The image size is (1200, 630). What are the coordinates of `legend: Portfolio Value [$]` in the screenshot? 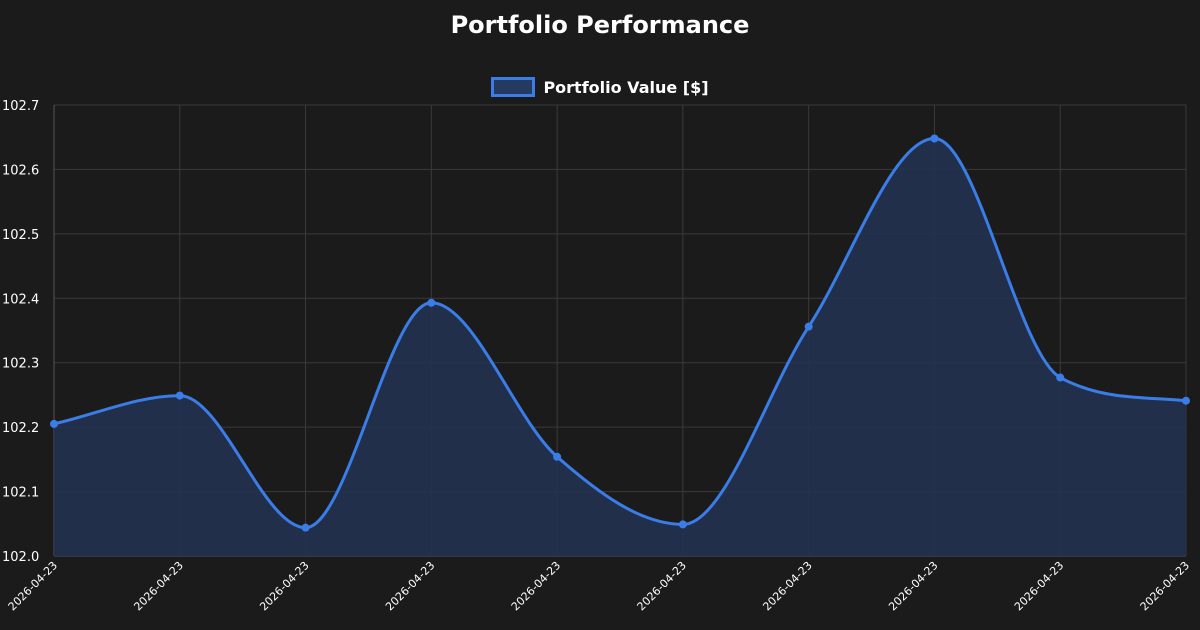 It's located at (600, 87).